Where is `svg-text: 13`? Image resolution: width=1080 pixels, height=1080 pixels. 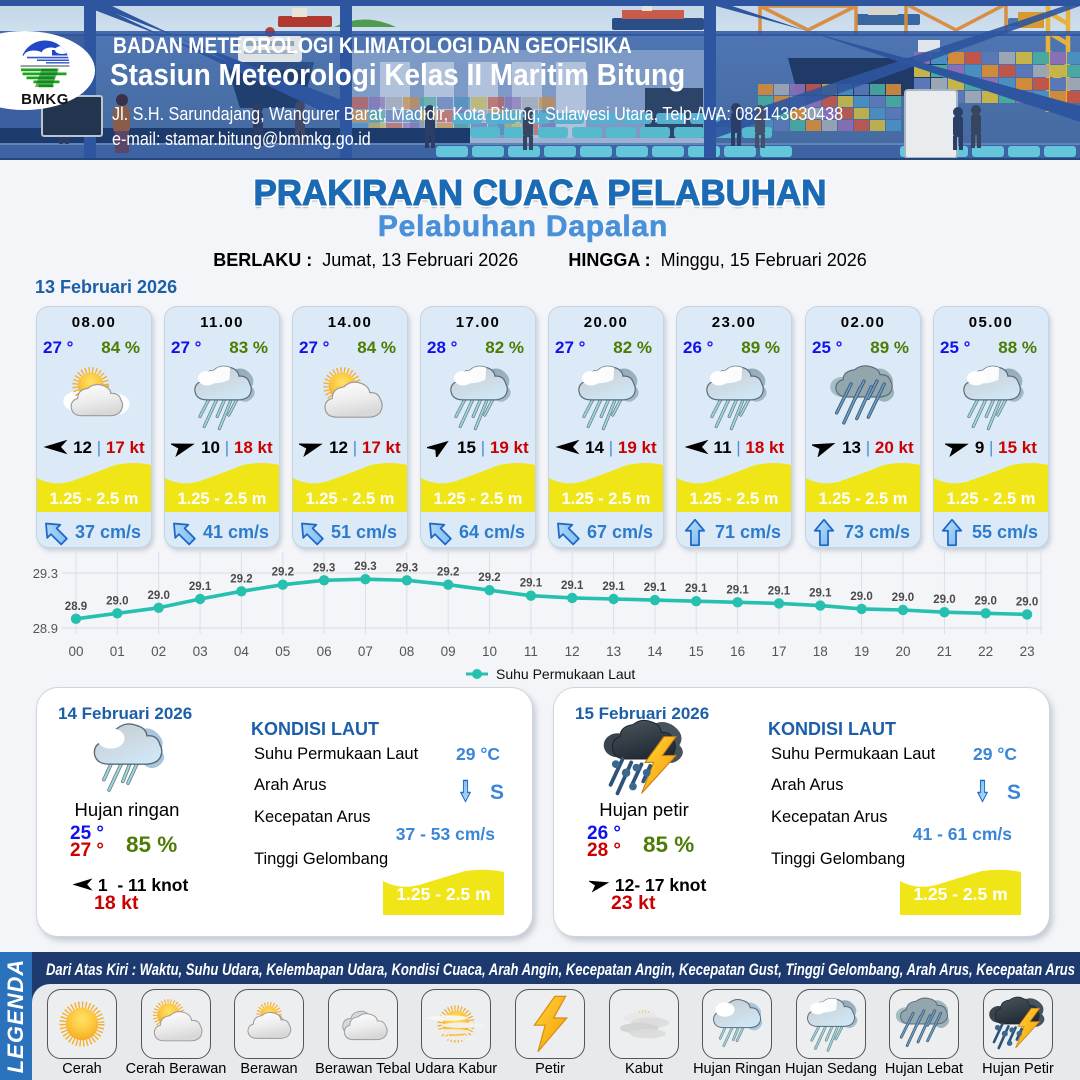 svg-text: 13 is located at coordinates (613, 651).